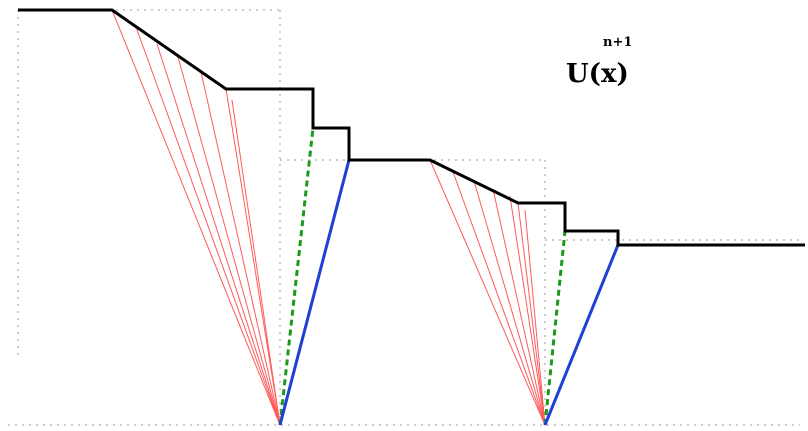 This screenshot has height=431, width=808. I want to click on function-label: U(x), so click(597, 74).